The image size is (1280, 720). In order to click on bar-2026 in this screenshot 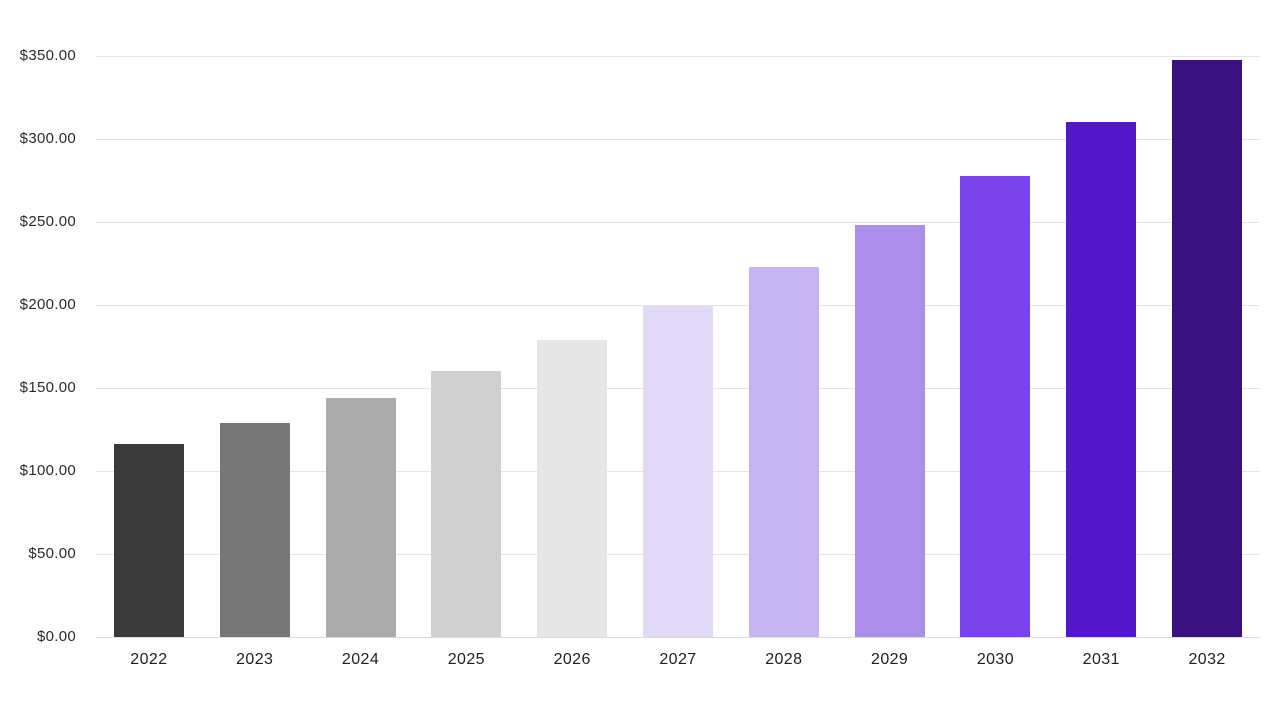, I will do `click(572, 488)`.